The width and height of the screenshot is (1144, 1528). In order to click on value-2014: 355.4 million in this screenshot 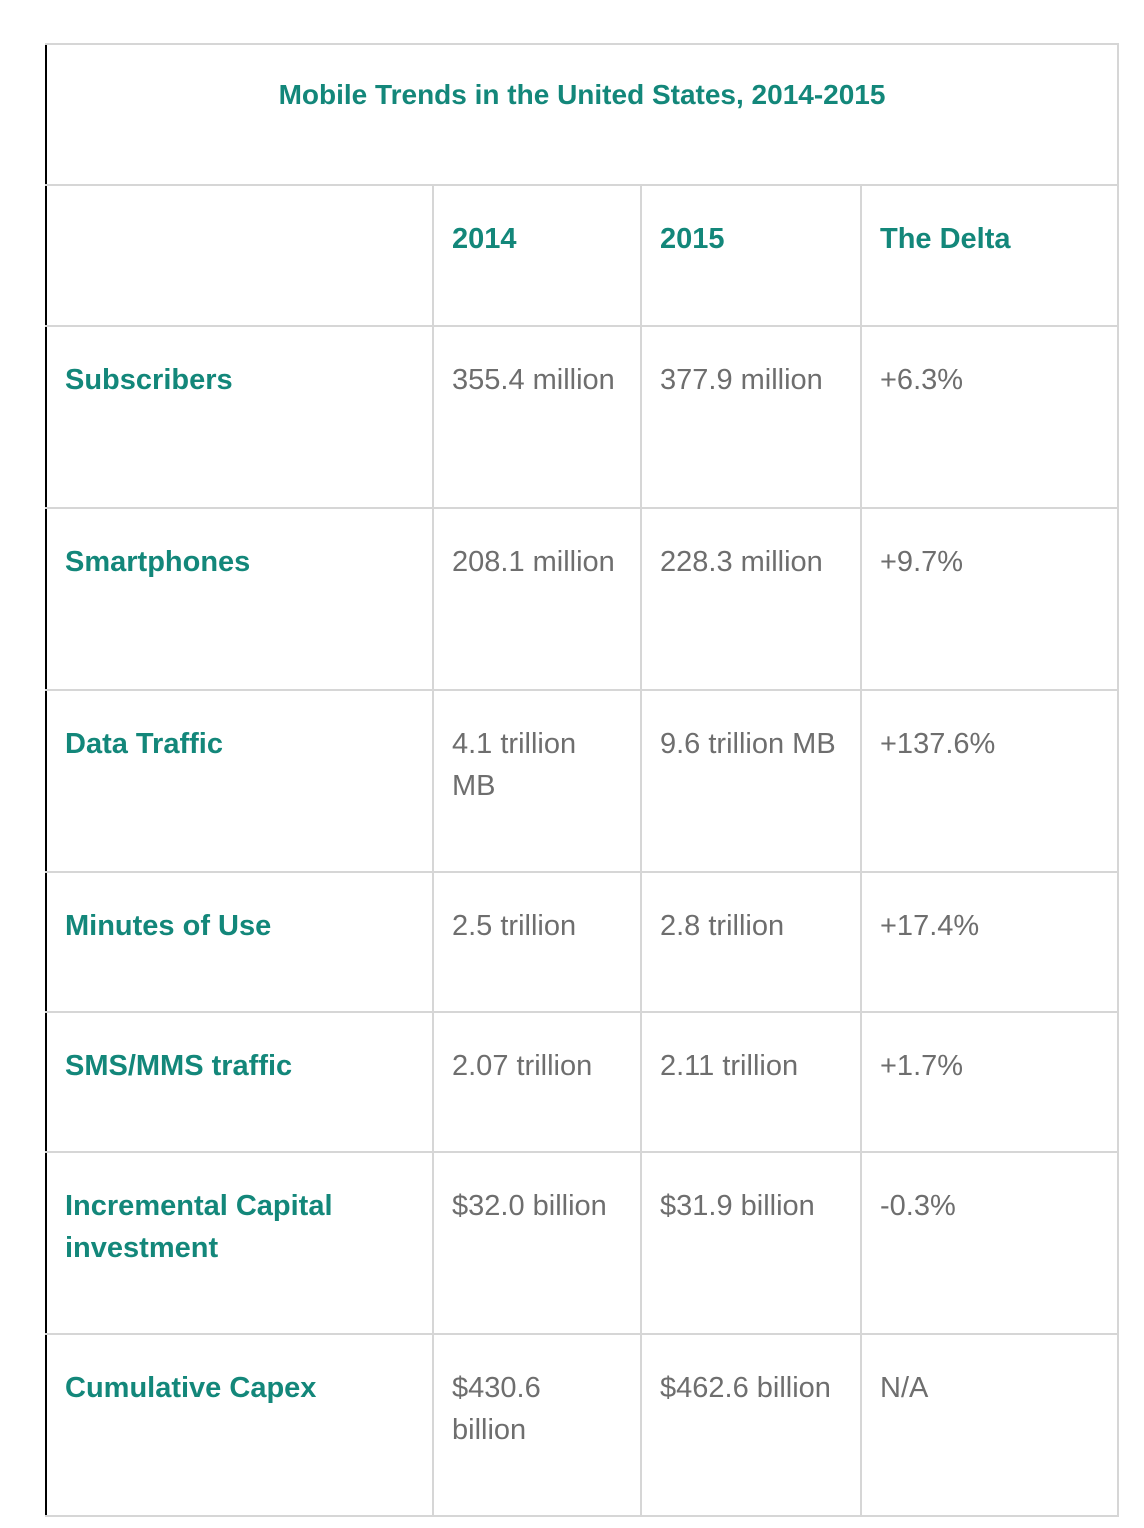, I will do `click(533, 380)`.